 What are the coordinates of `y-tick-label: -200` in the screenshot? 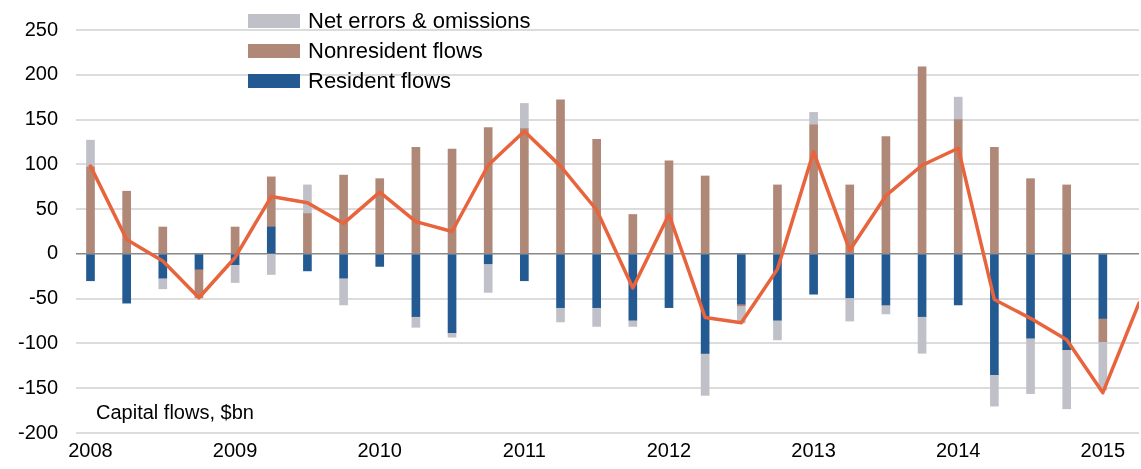 It's located at (38, 431).